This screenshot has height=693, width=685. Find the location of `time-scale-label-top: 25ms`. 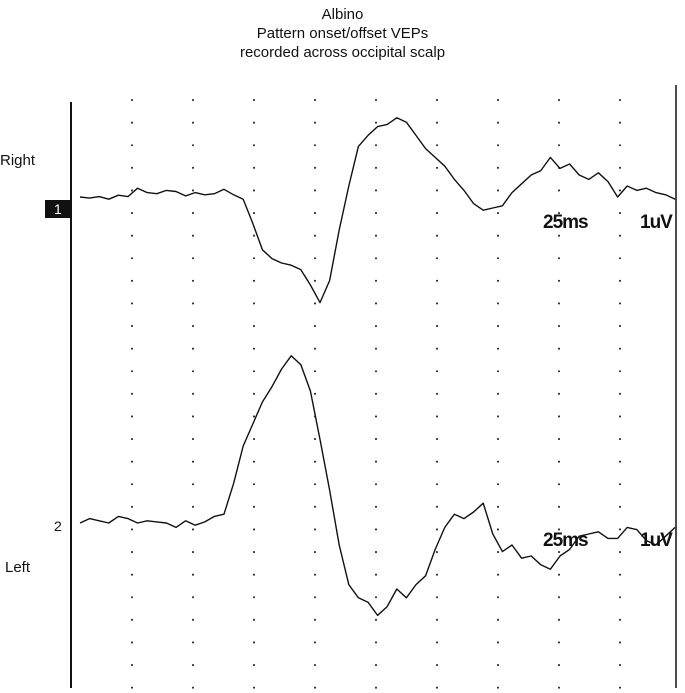

time-scale-label-top: 25ms is located at coordinates (565, 222).